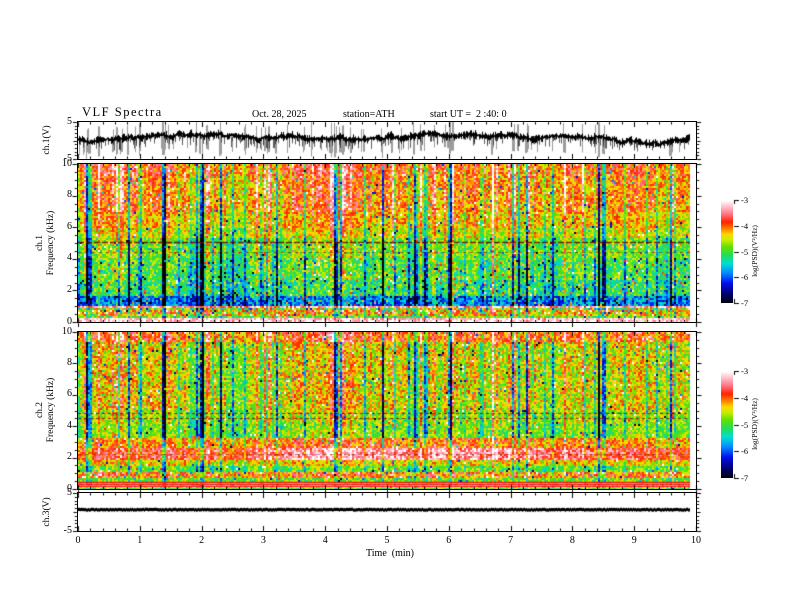 This screenshot has width=792, height=612. Describe the element at coordinates (202, 540) in the screenshot. I see `x-tick-label: 2` at that location.